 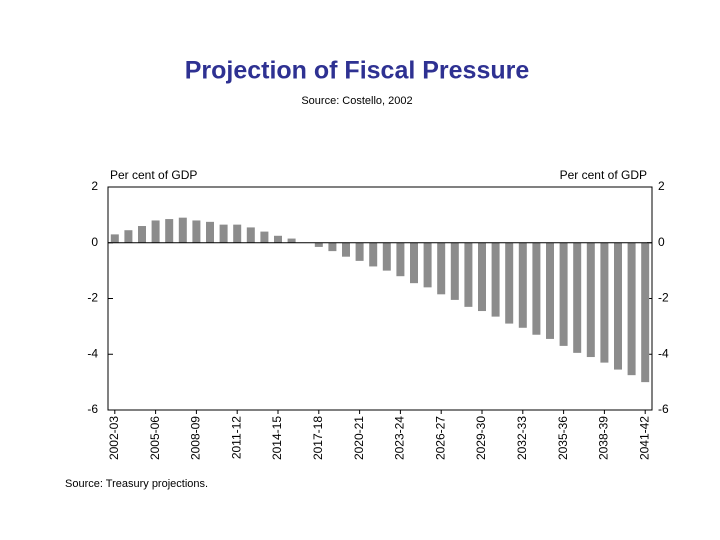 I want to click on y-tick-label: -2, so click(x=92, y=298).